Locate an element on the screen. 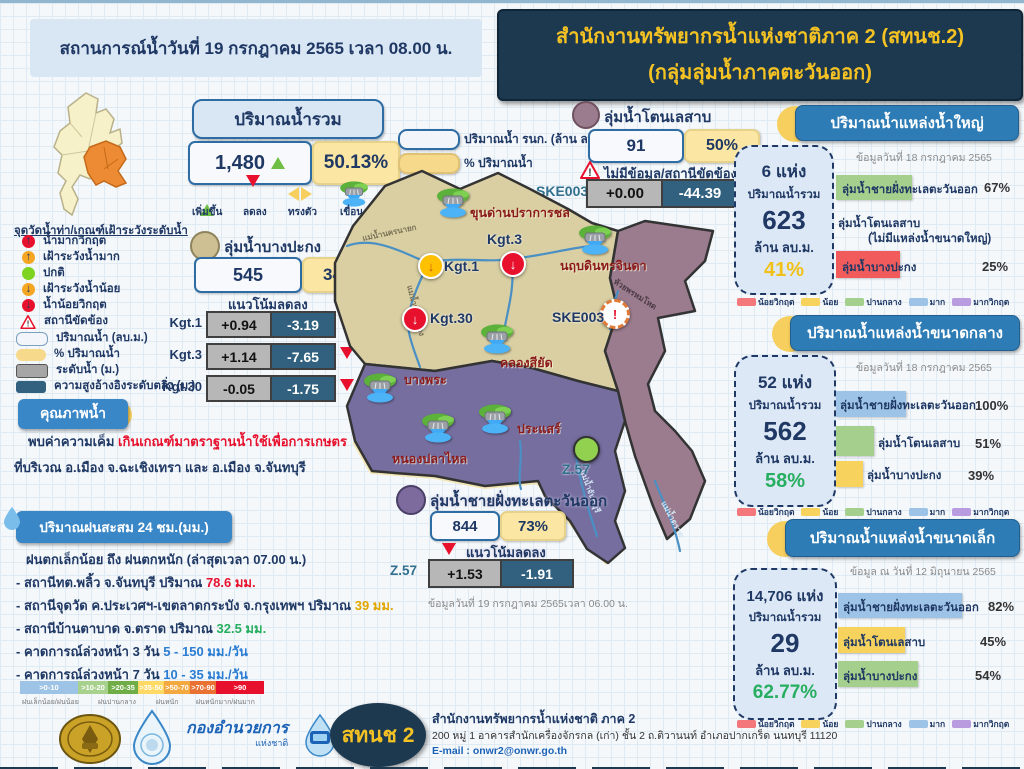 The image size is (1024, 769). bangpakong-trend-label: แนวโน้มลดลง is located at coordinates (268, 304).